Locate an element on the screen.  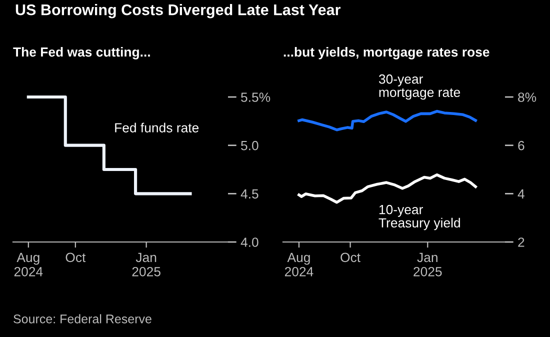
source-note: Source: Federal Reserve is located at coordinates (83, 319).